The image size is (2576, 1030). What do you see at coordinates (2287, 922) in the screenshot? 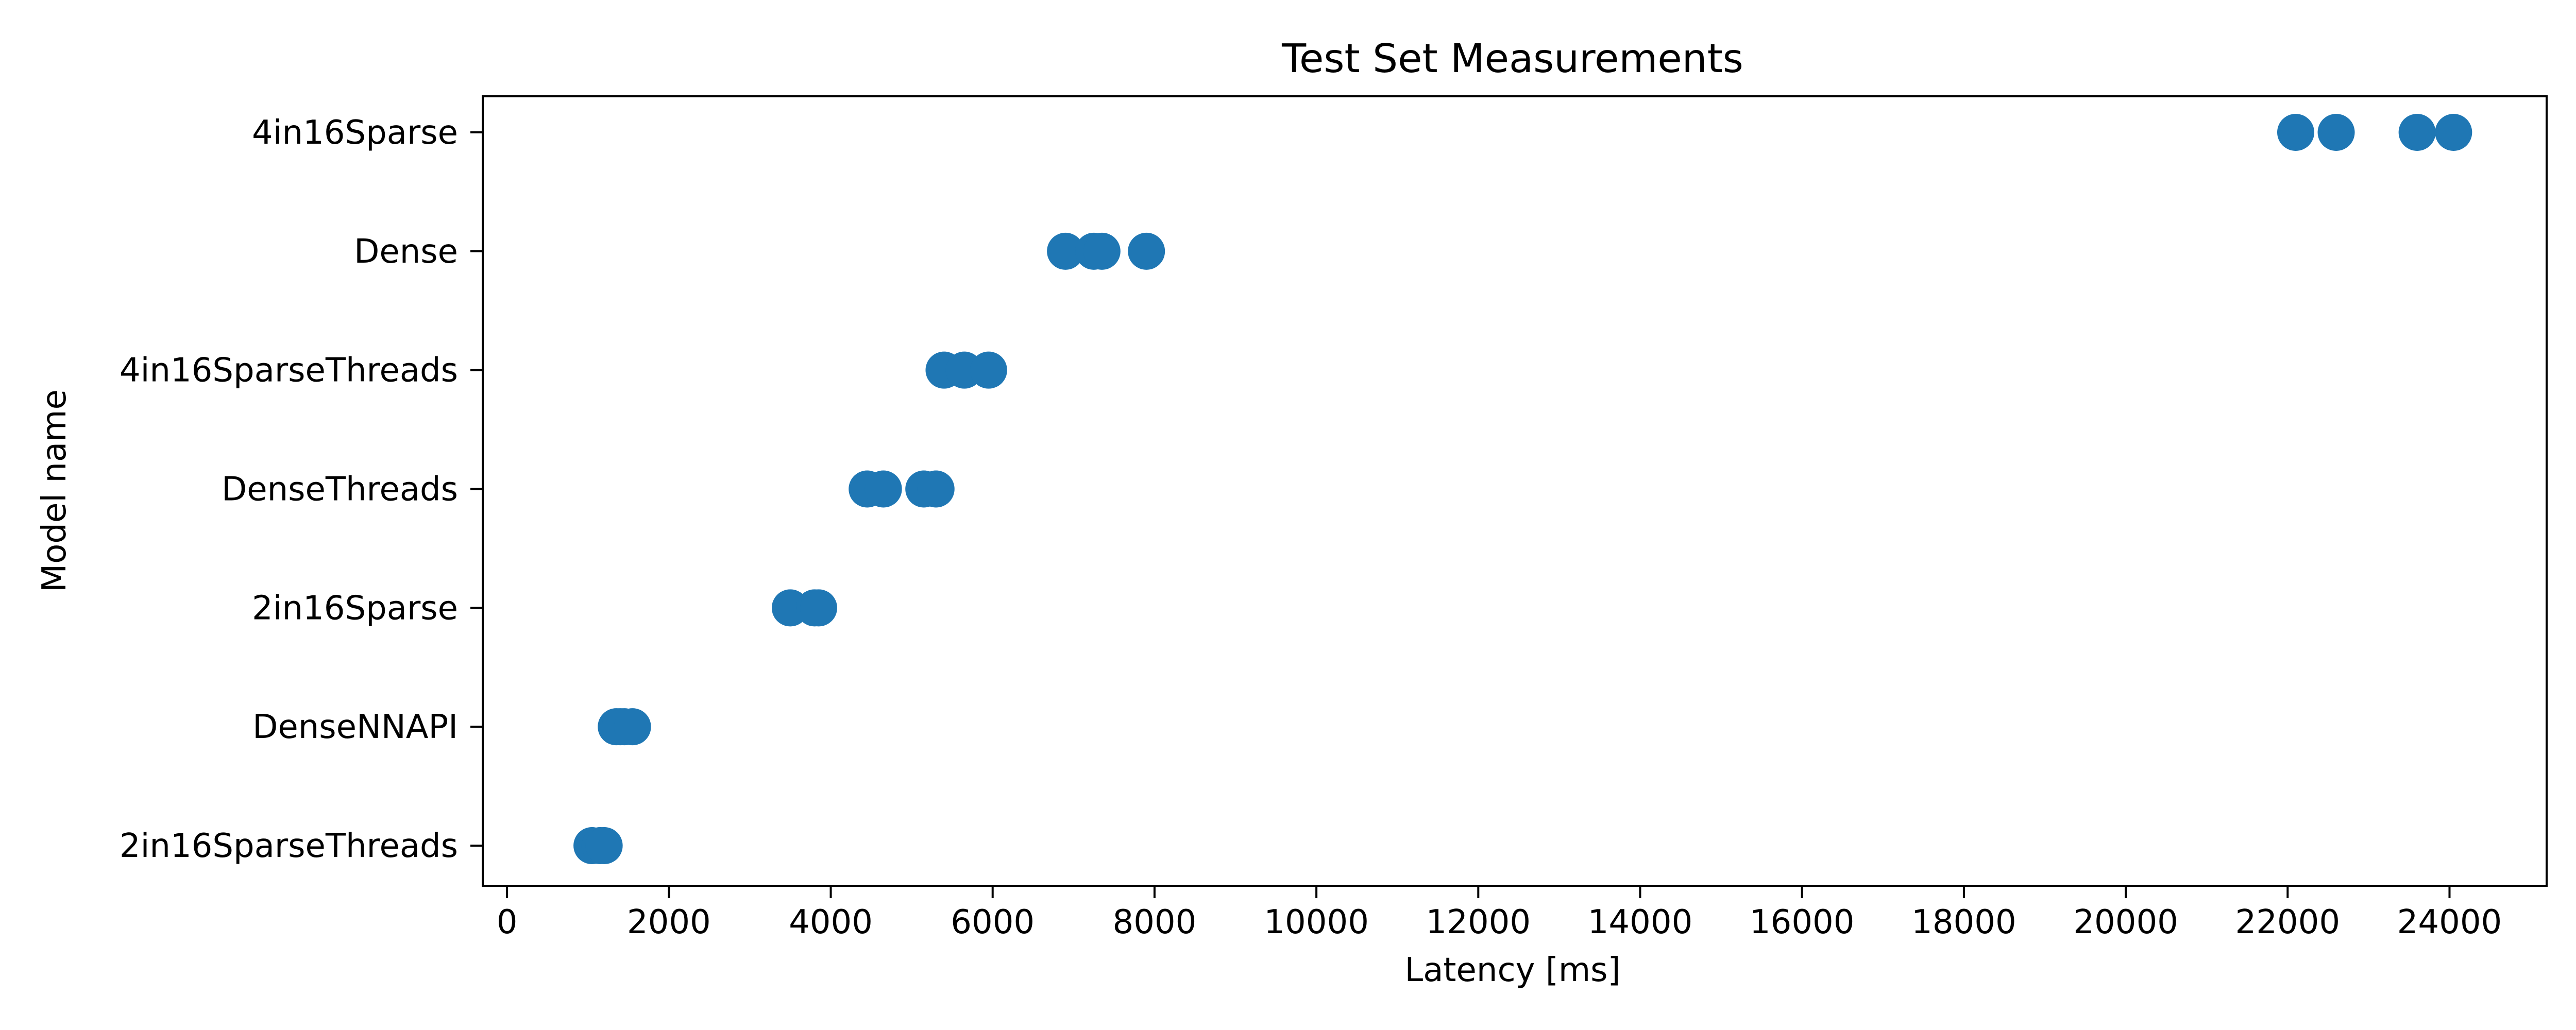
I see `x-tick-label: 22000` at bounding box center [2287, 922].